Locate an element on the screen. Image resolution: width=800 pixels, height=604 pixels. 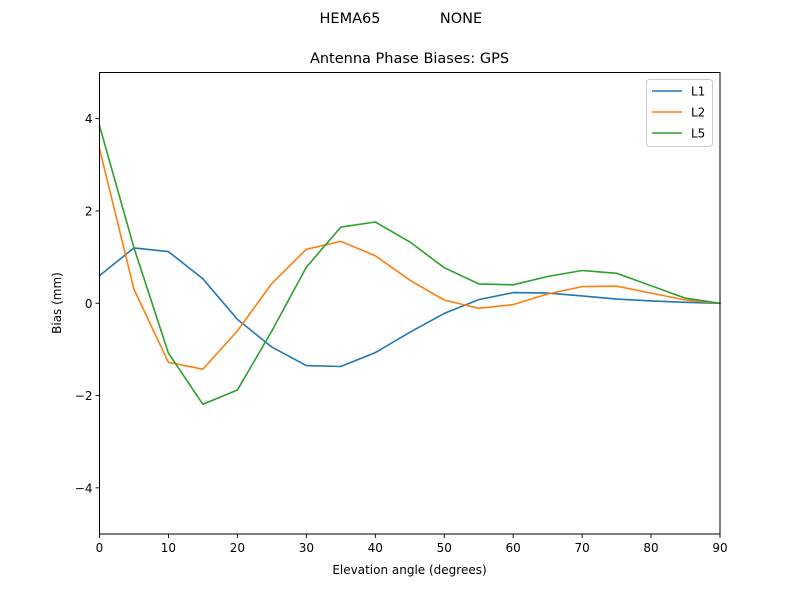
x-tick-label: 70 is located at coordinates (581, 548).